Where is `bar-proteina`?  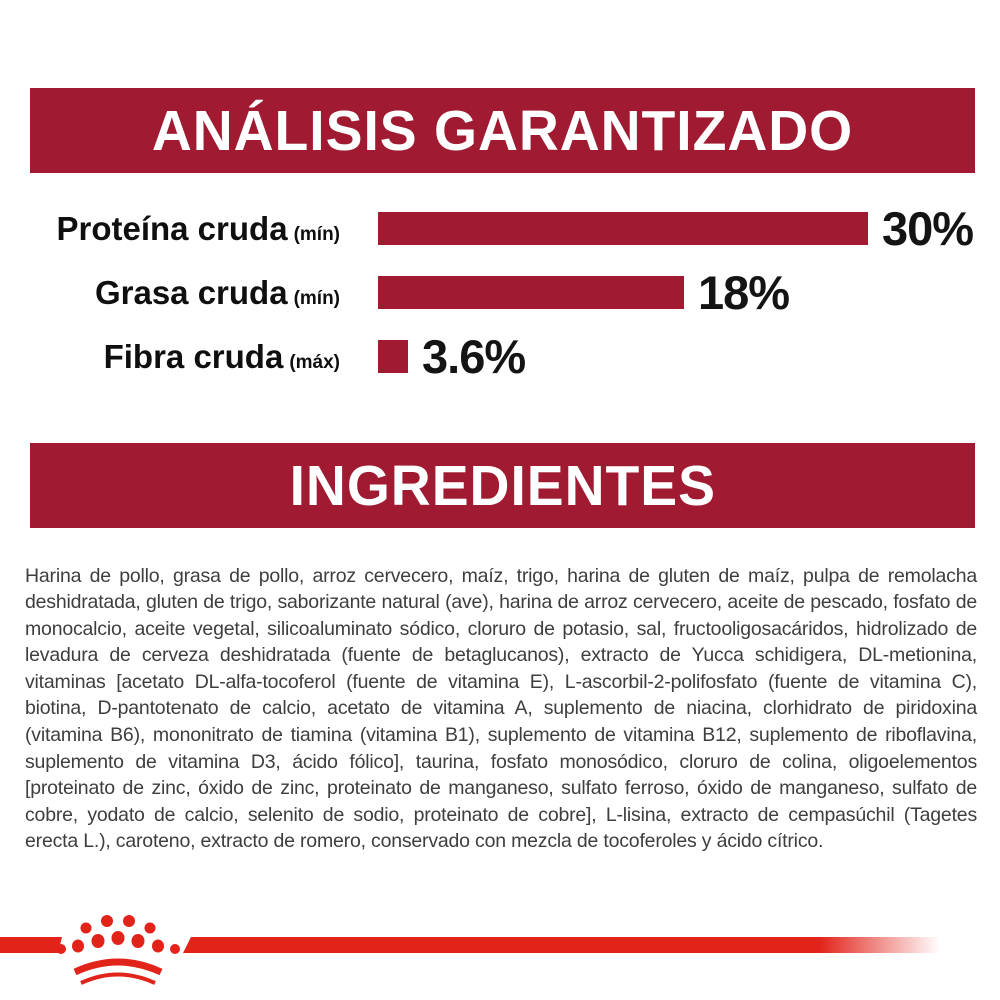
bar-proteina is located at coordinates (623, 228).